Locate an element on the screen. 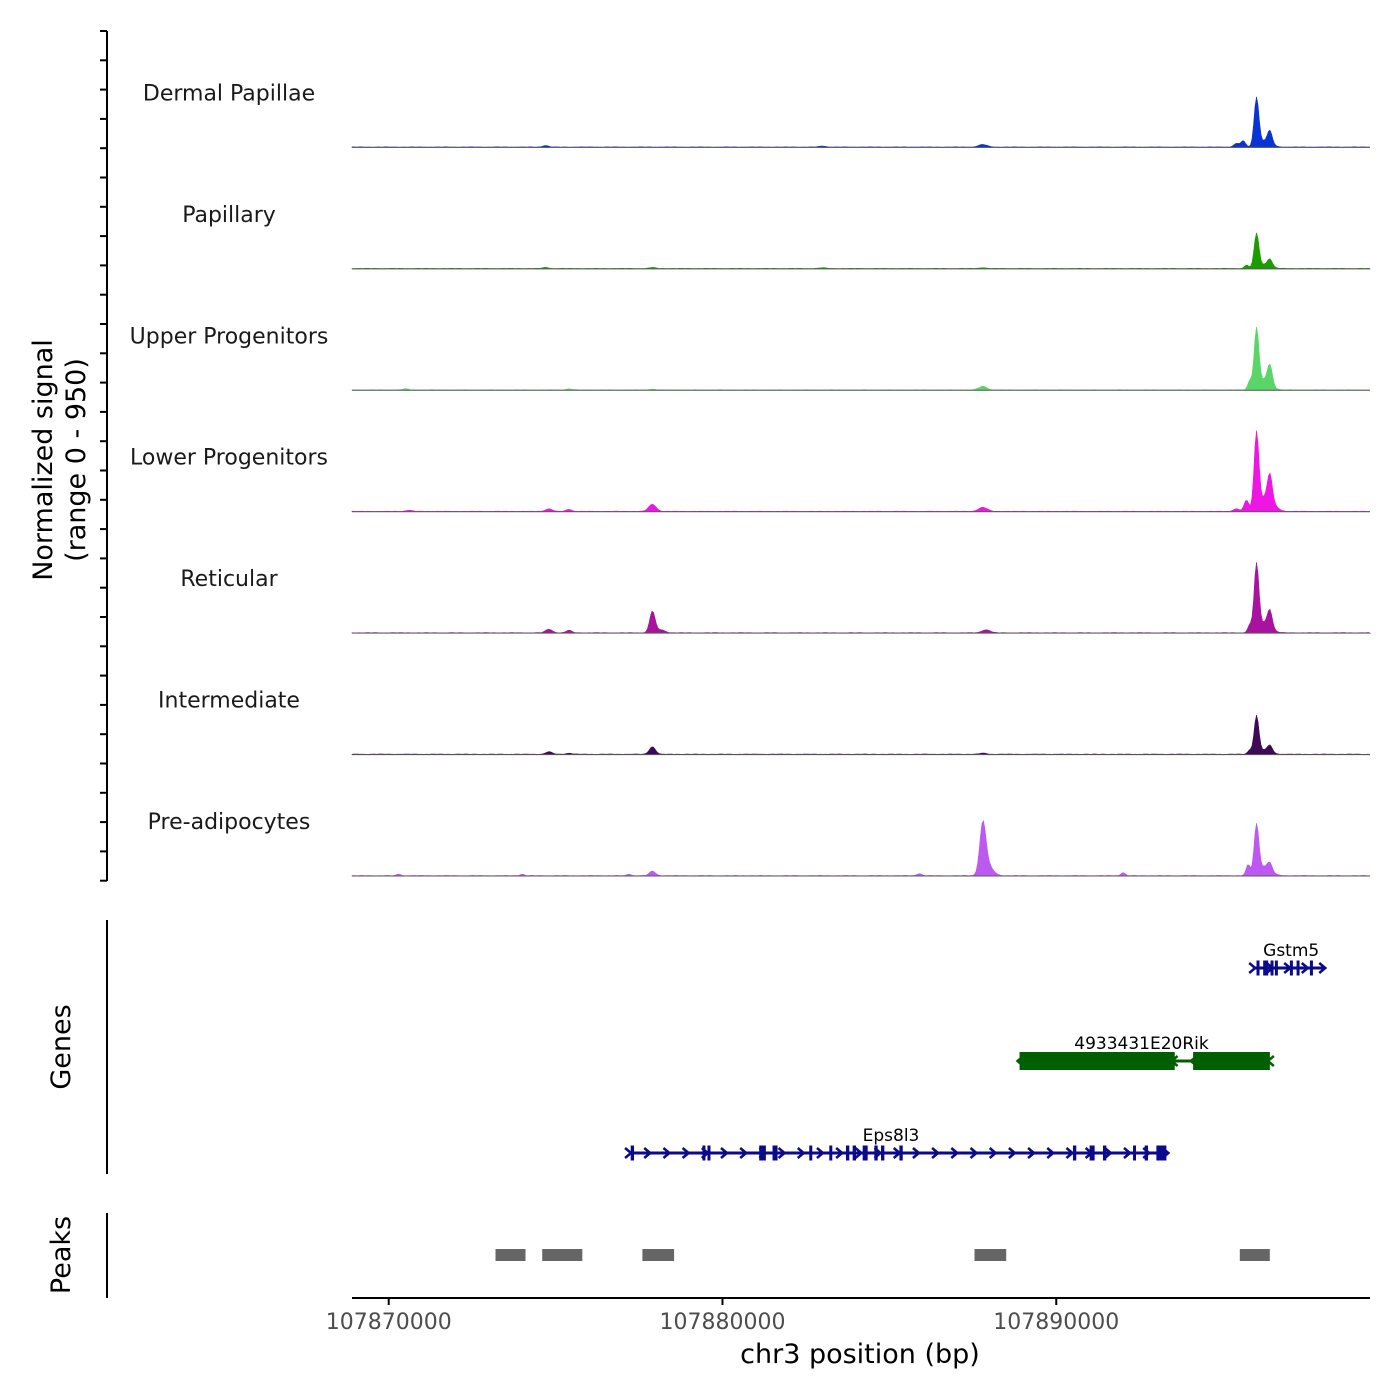  gene-model: Eps8l3 is located at coordinates (897, 1143).